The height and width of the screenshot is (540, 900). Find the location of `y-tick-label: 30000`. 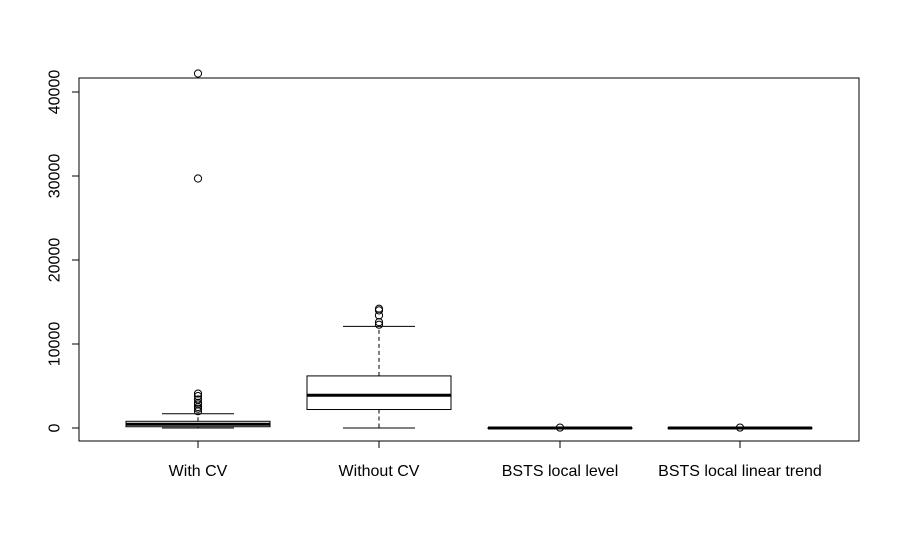

y-tick-label: 30000 is located at coordinates (55, 176).